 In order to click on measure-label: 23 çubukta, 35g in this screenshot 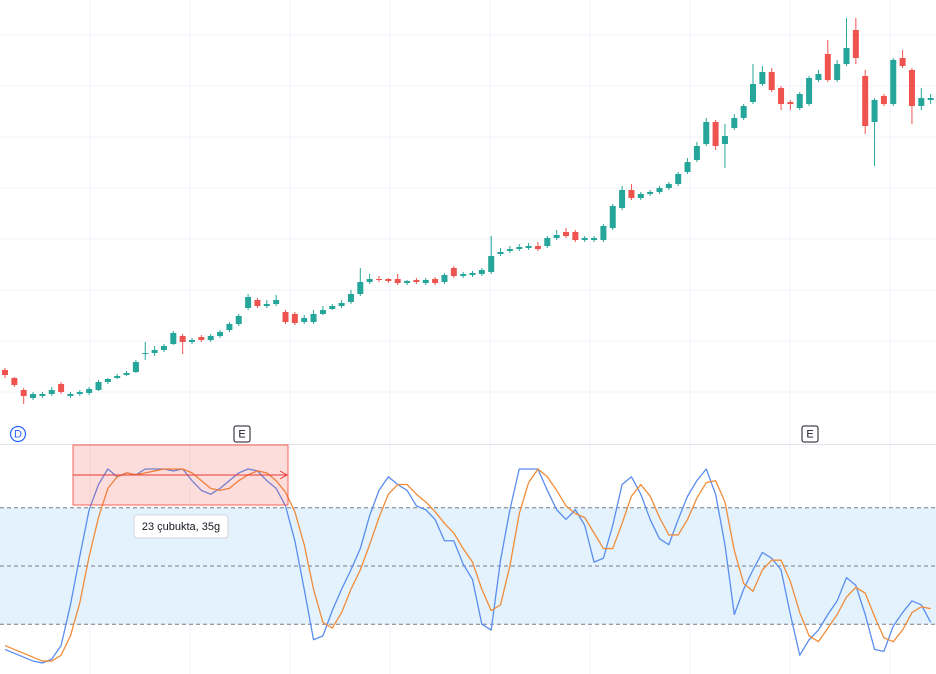, I will do `click(181, 527)`.